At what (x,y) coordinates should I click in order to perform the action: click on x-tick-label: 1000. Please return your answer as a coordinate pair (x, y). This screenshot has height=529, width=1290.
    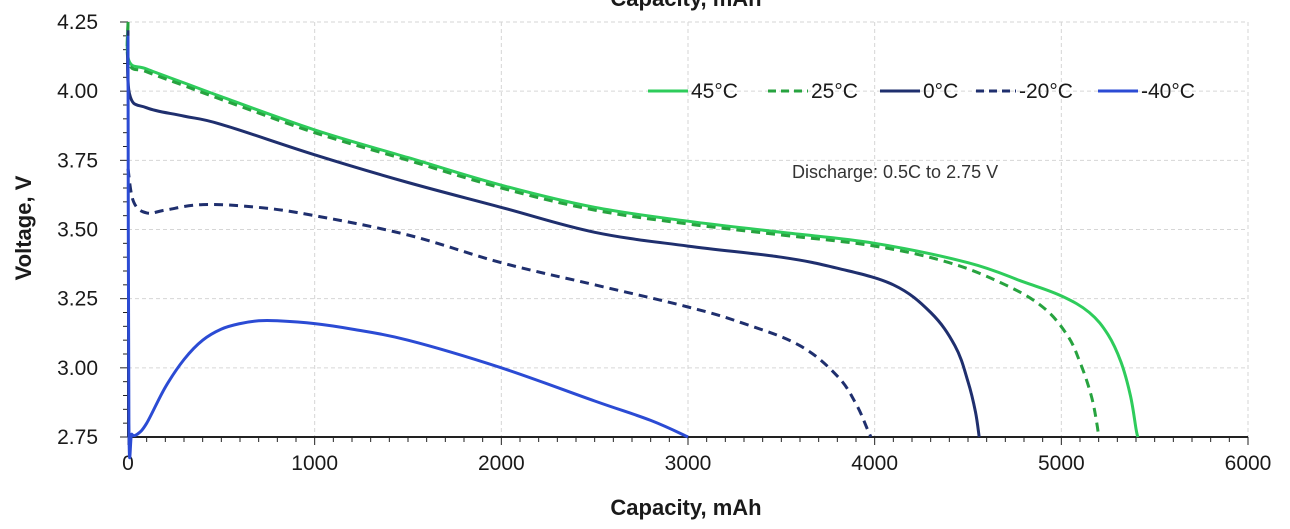
    Looking at the image, I should click on (314, 463).